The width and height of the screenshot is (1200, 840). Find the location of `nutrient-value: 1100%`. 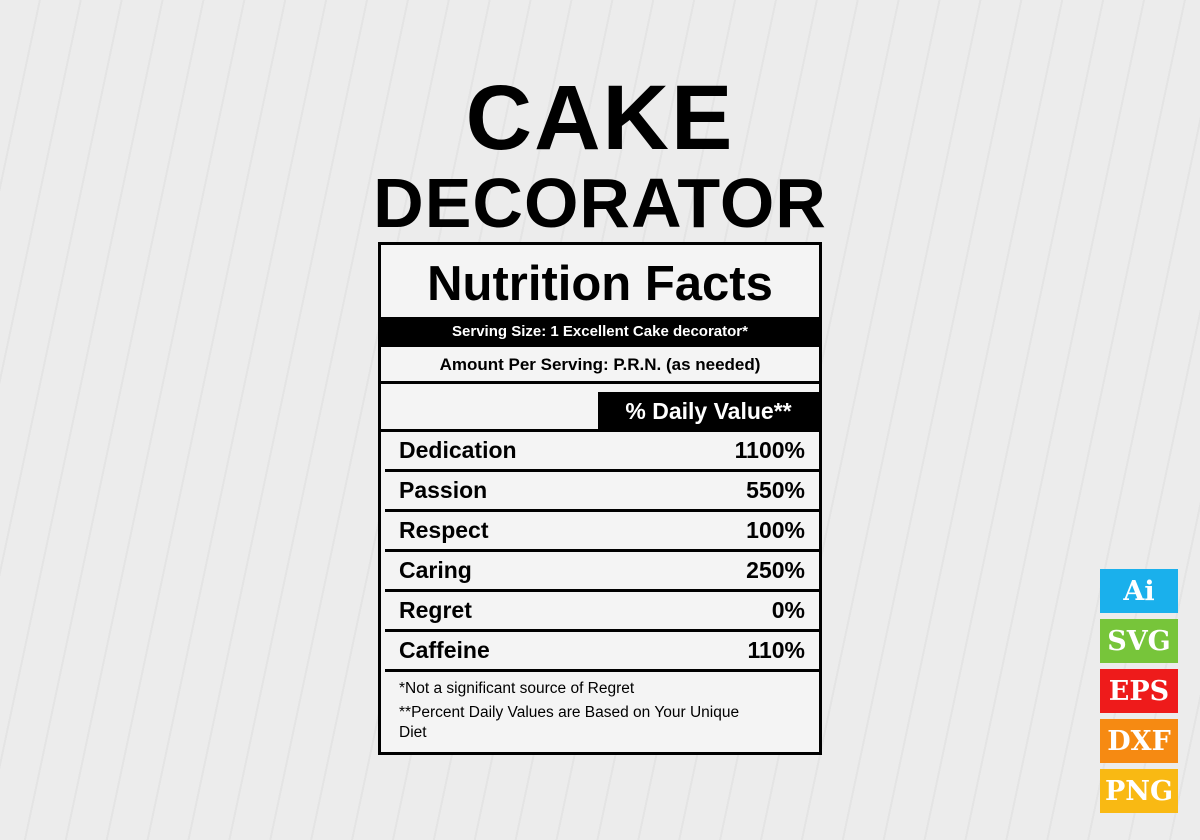

nutrient-value: 1100% is located at coordinates (769, 450).